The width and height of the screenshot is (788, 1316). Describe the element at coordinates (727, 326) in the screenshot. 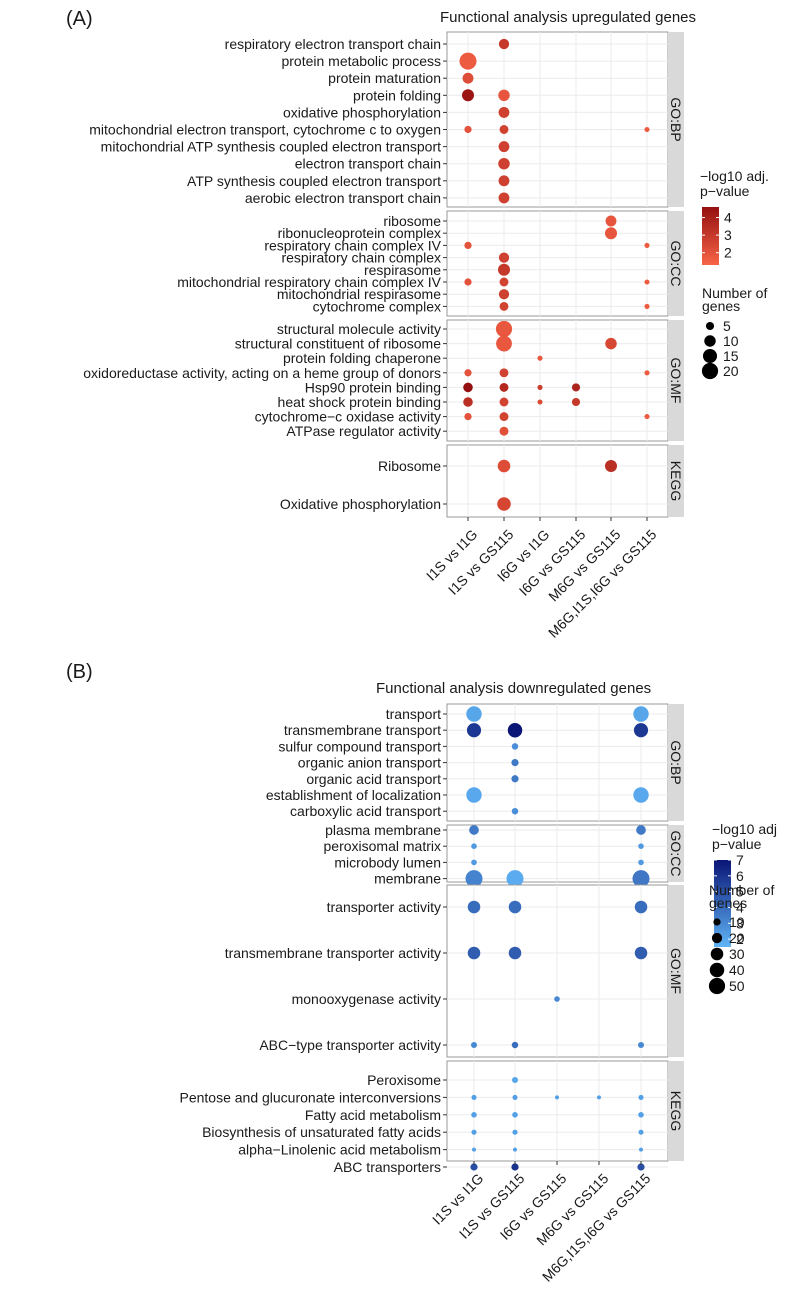

I see `up-size-legend-label: 5` at that location.